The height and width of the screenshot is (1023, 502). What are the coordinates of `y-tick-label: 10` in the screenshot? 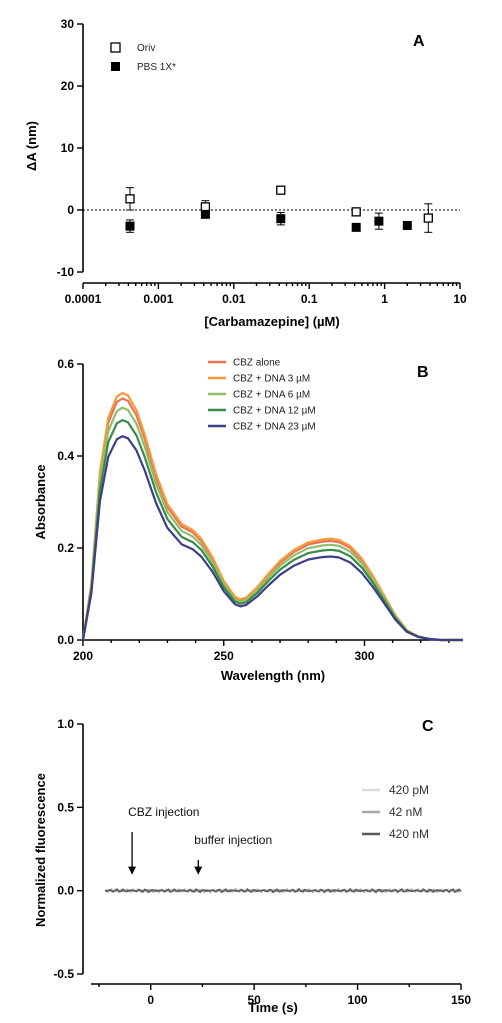 It's located at (68, 148).